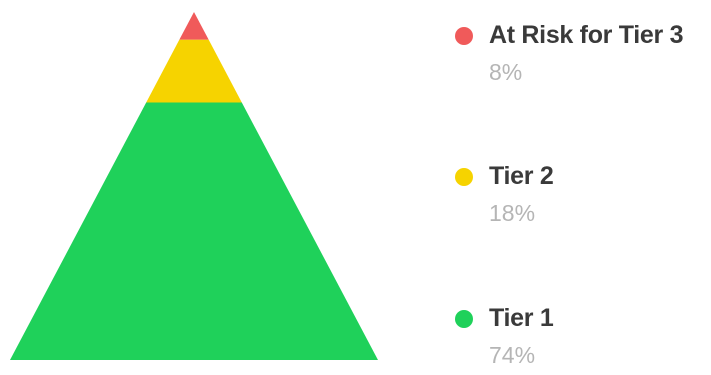 This screenshot has height=375, width=711. Describe the element at coordinates (464, 319) in the screenshot. I see `legend-dot-green` at that location.